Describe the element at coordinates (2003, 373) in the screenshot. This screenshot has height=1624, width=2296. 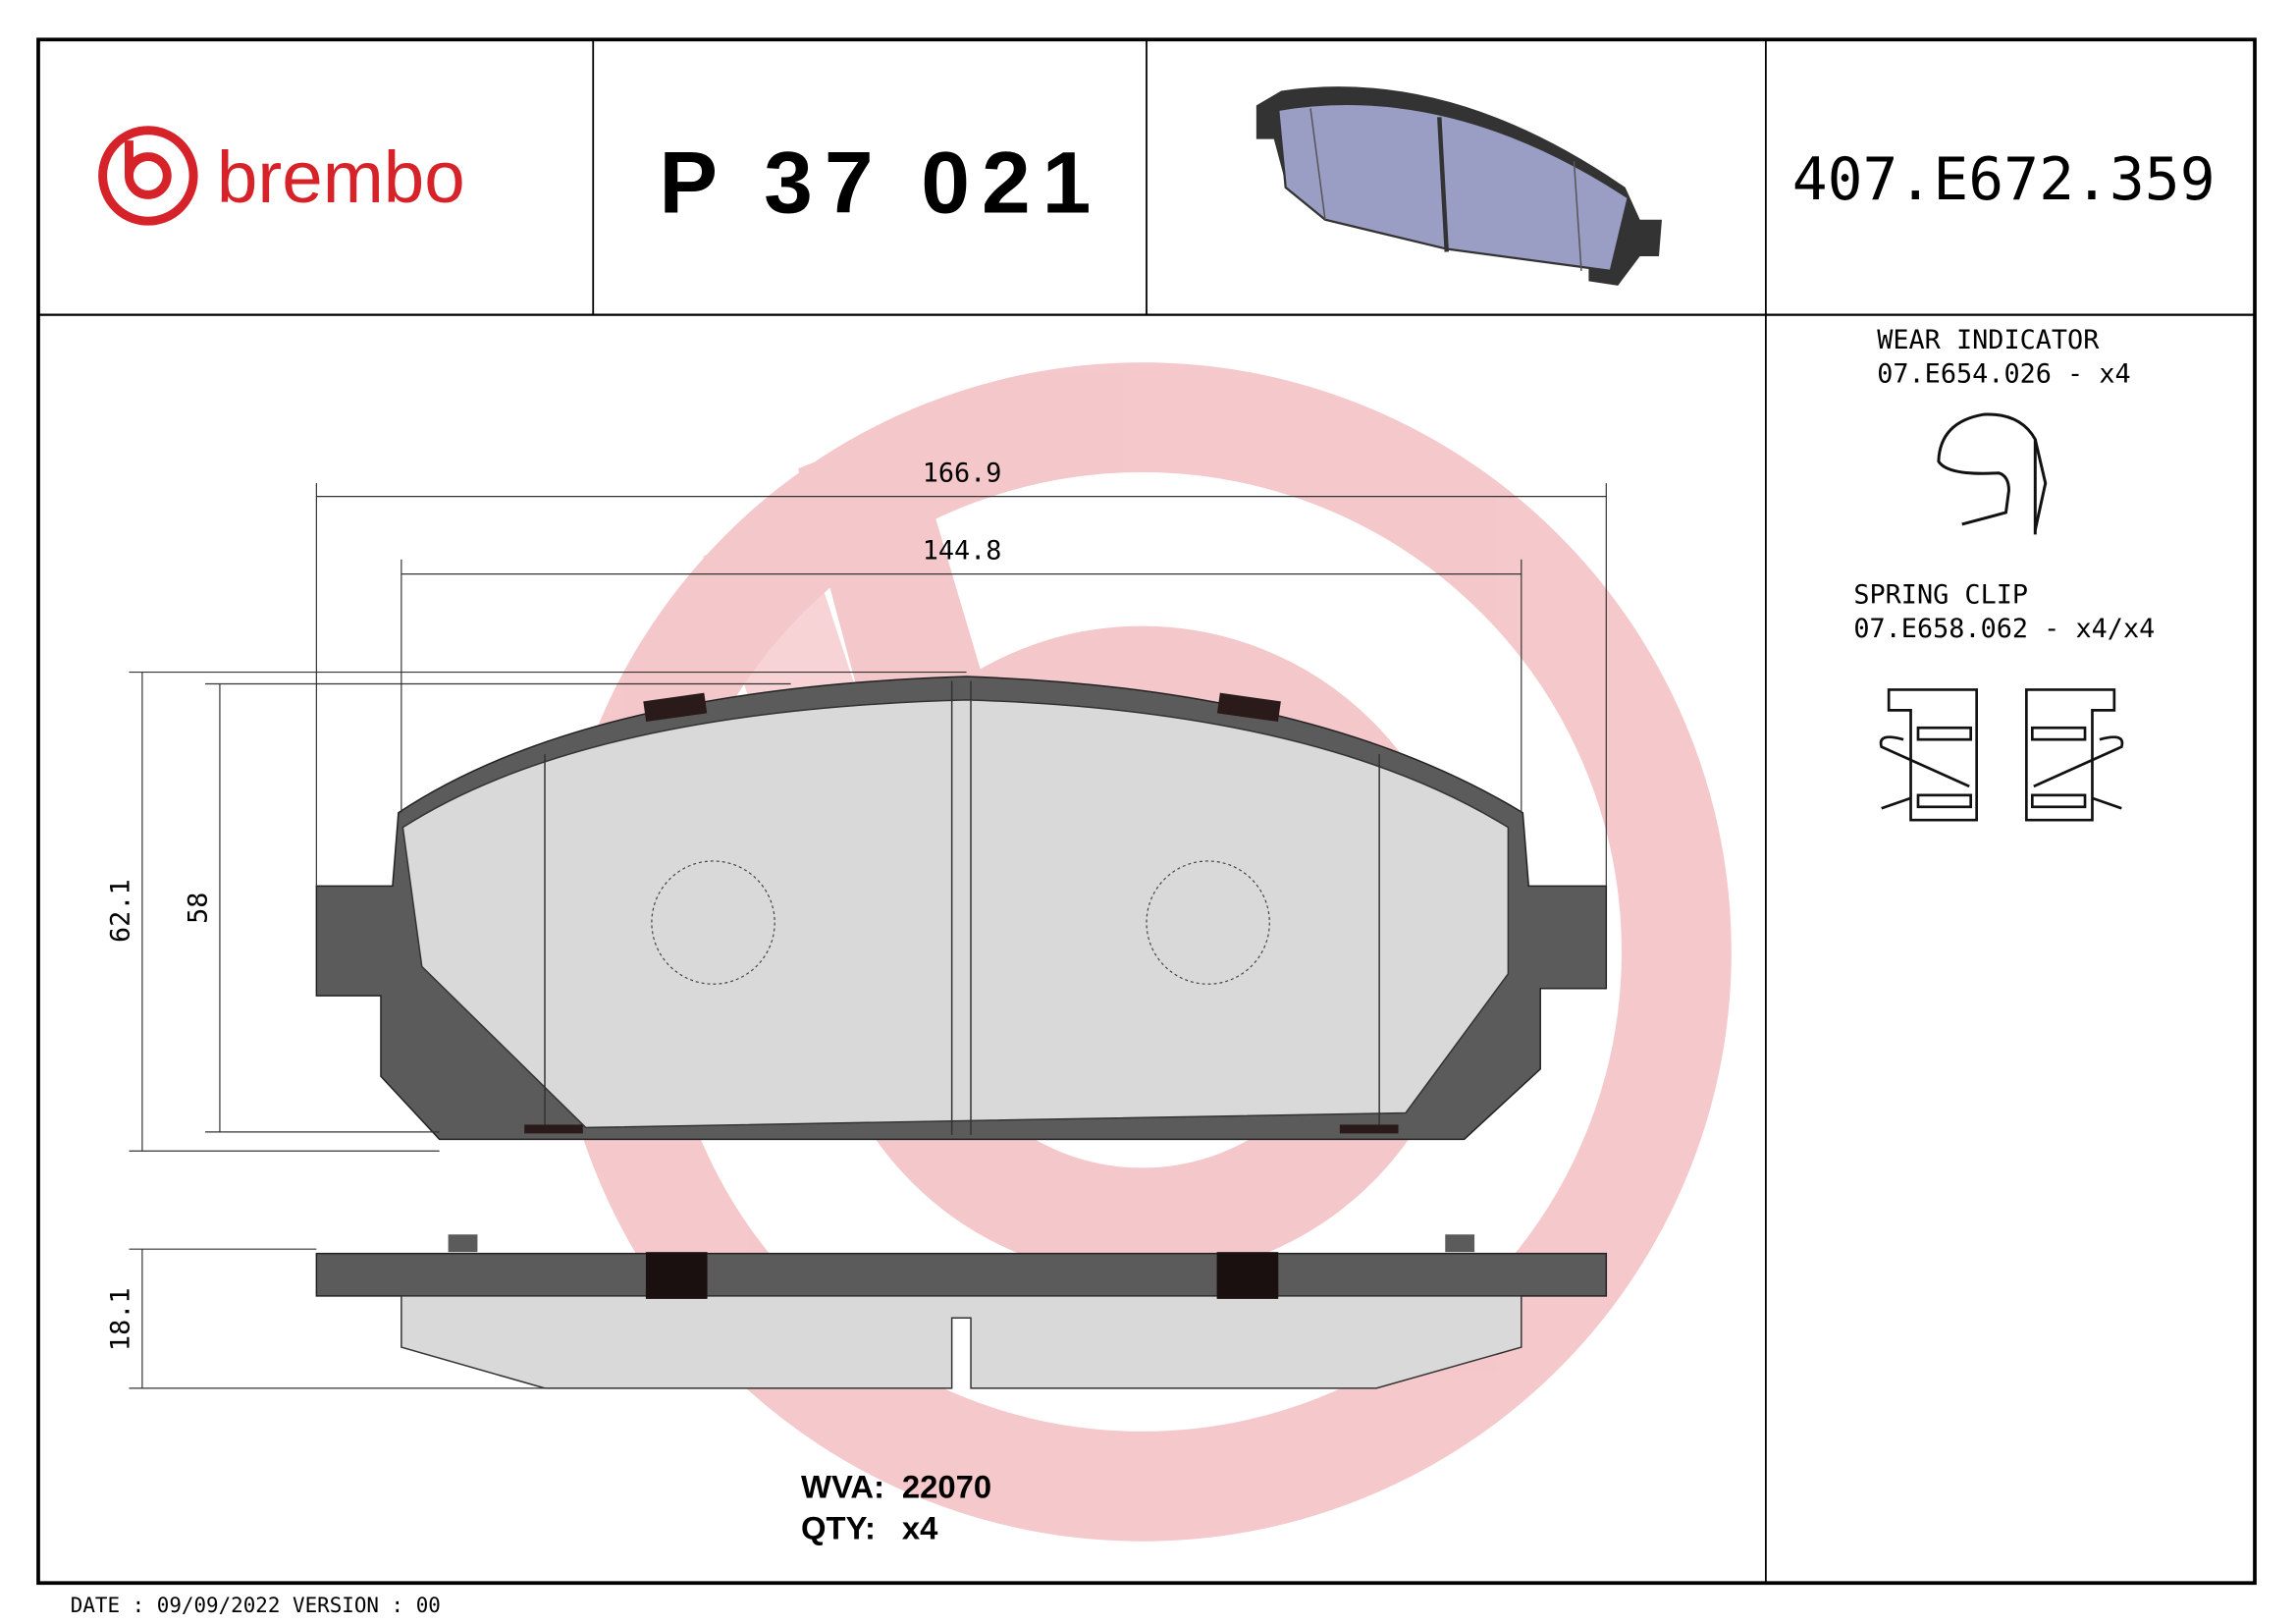
I see `wear-indicator-code: 07.E654.026 - x4` at that location.